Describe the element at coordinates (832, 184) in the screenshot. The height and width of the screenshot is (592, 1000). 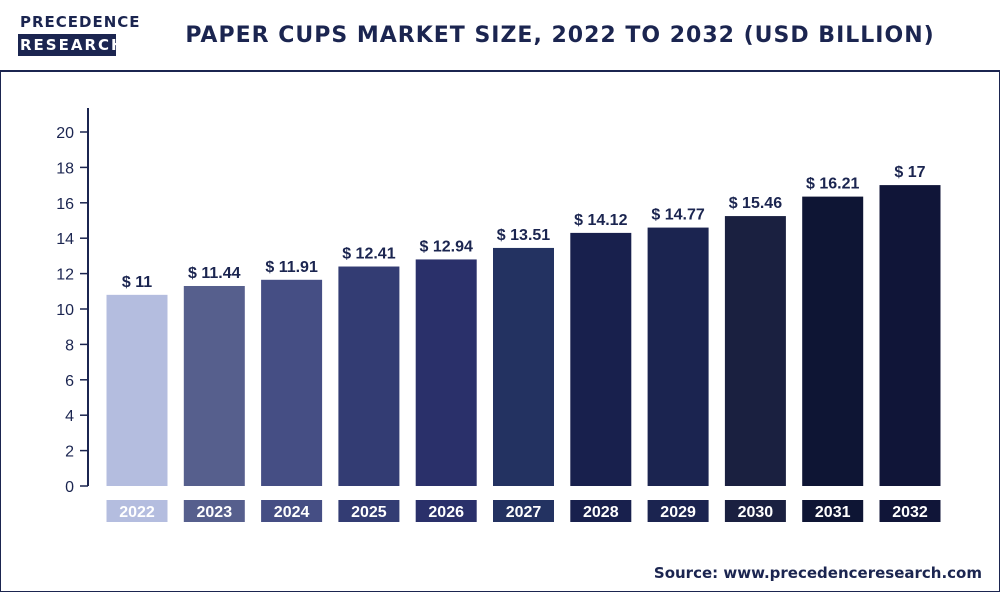
I see `data-label: $ 16.21` at that location.